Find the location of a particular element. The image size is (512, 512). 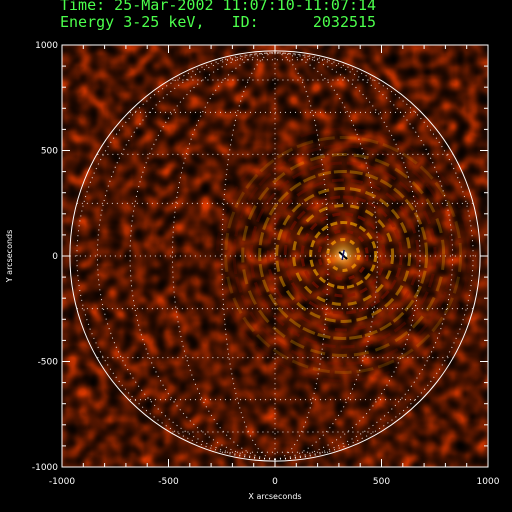

x-tick-label: 1000 is located at coordinates (488, 482).